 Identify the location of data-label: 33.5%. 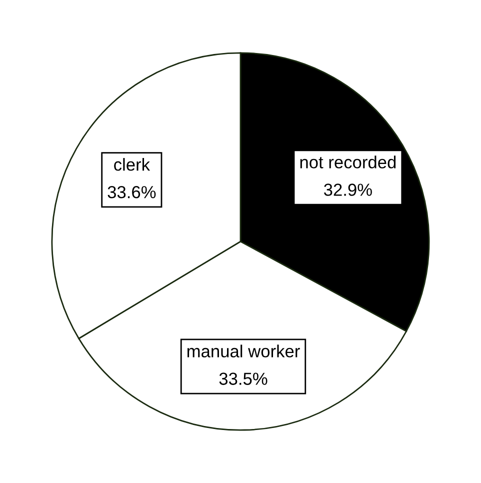
(243, 378).